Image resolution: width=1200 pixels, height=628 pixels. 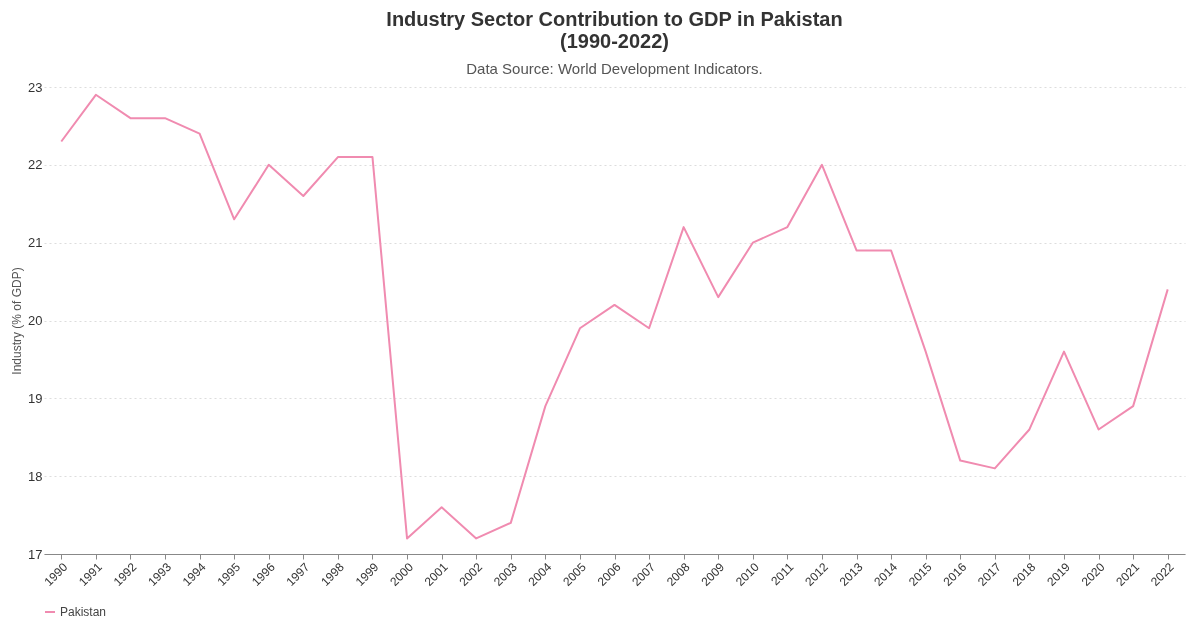 What do you see at coordinates (35, 476) in the screenshot?
I see `y-tick-label: 18` at bounding box center [35, 476].